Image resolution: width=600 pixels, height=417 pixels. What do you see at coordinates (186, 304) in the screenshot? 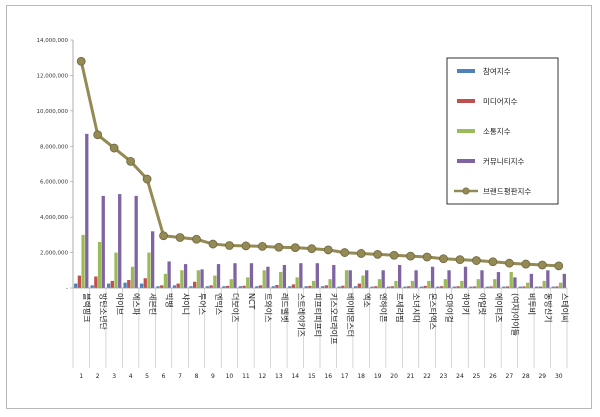
I see `x-category-label: 샤이니` at bounding box center [186, 304].